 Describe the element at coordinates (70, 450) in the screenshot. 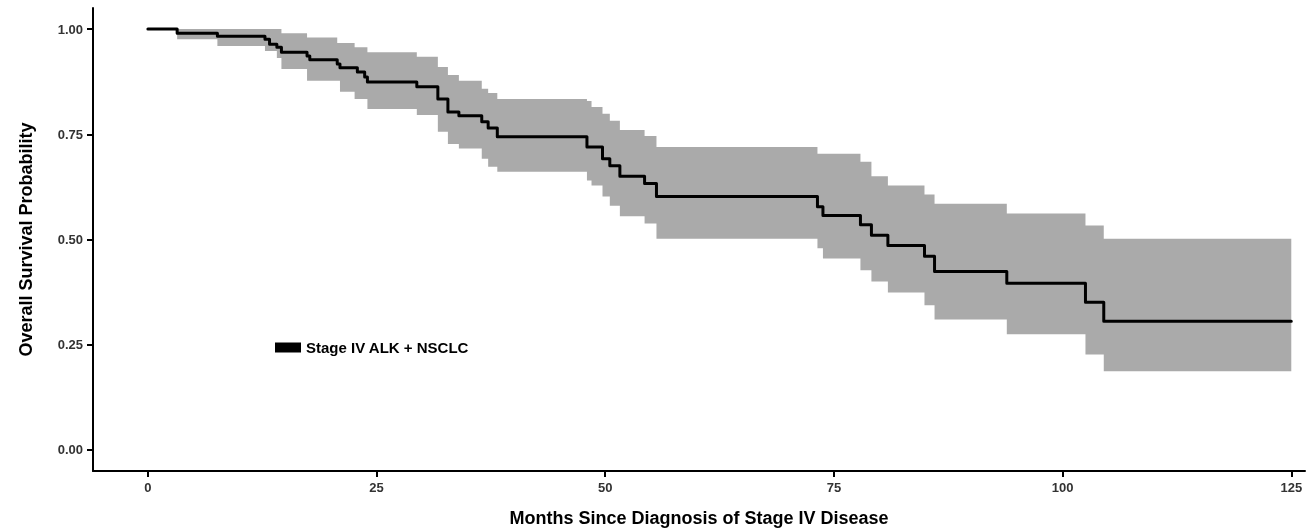

I see `y-tick-label: 0.00` at that location.